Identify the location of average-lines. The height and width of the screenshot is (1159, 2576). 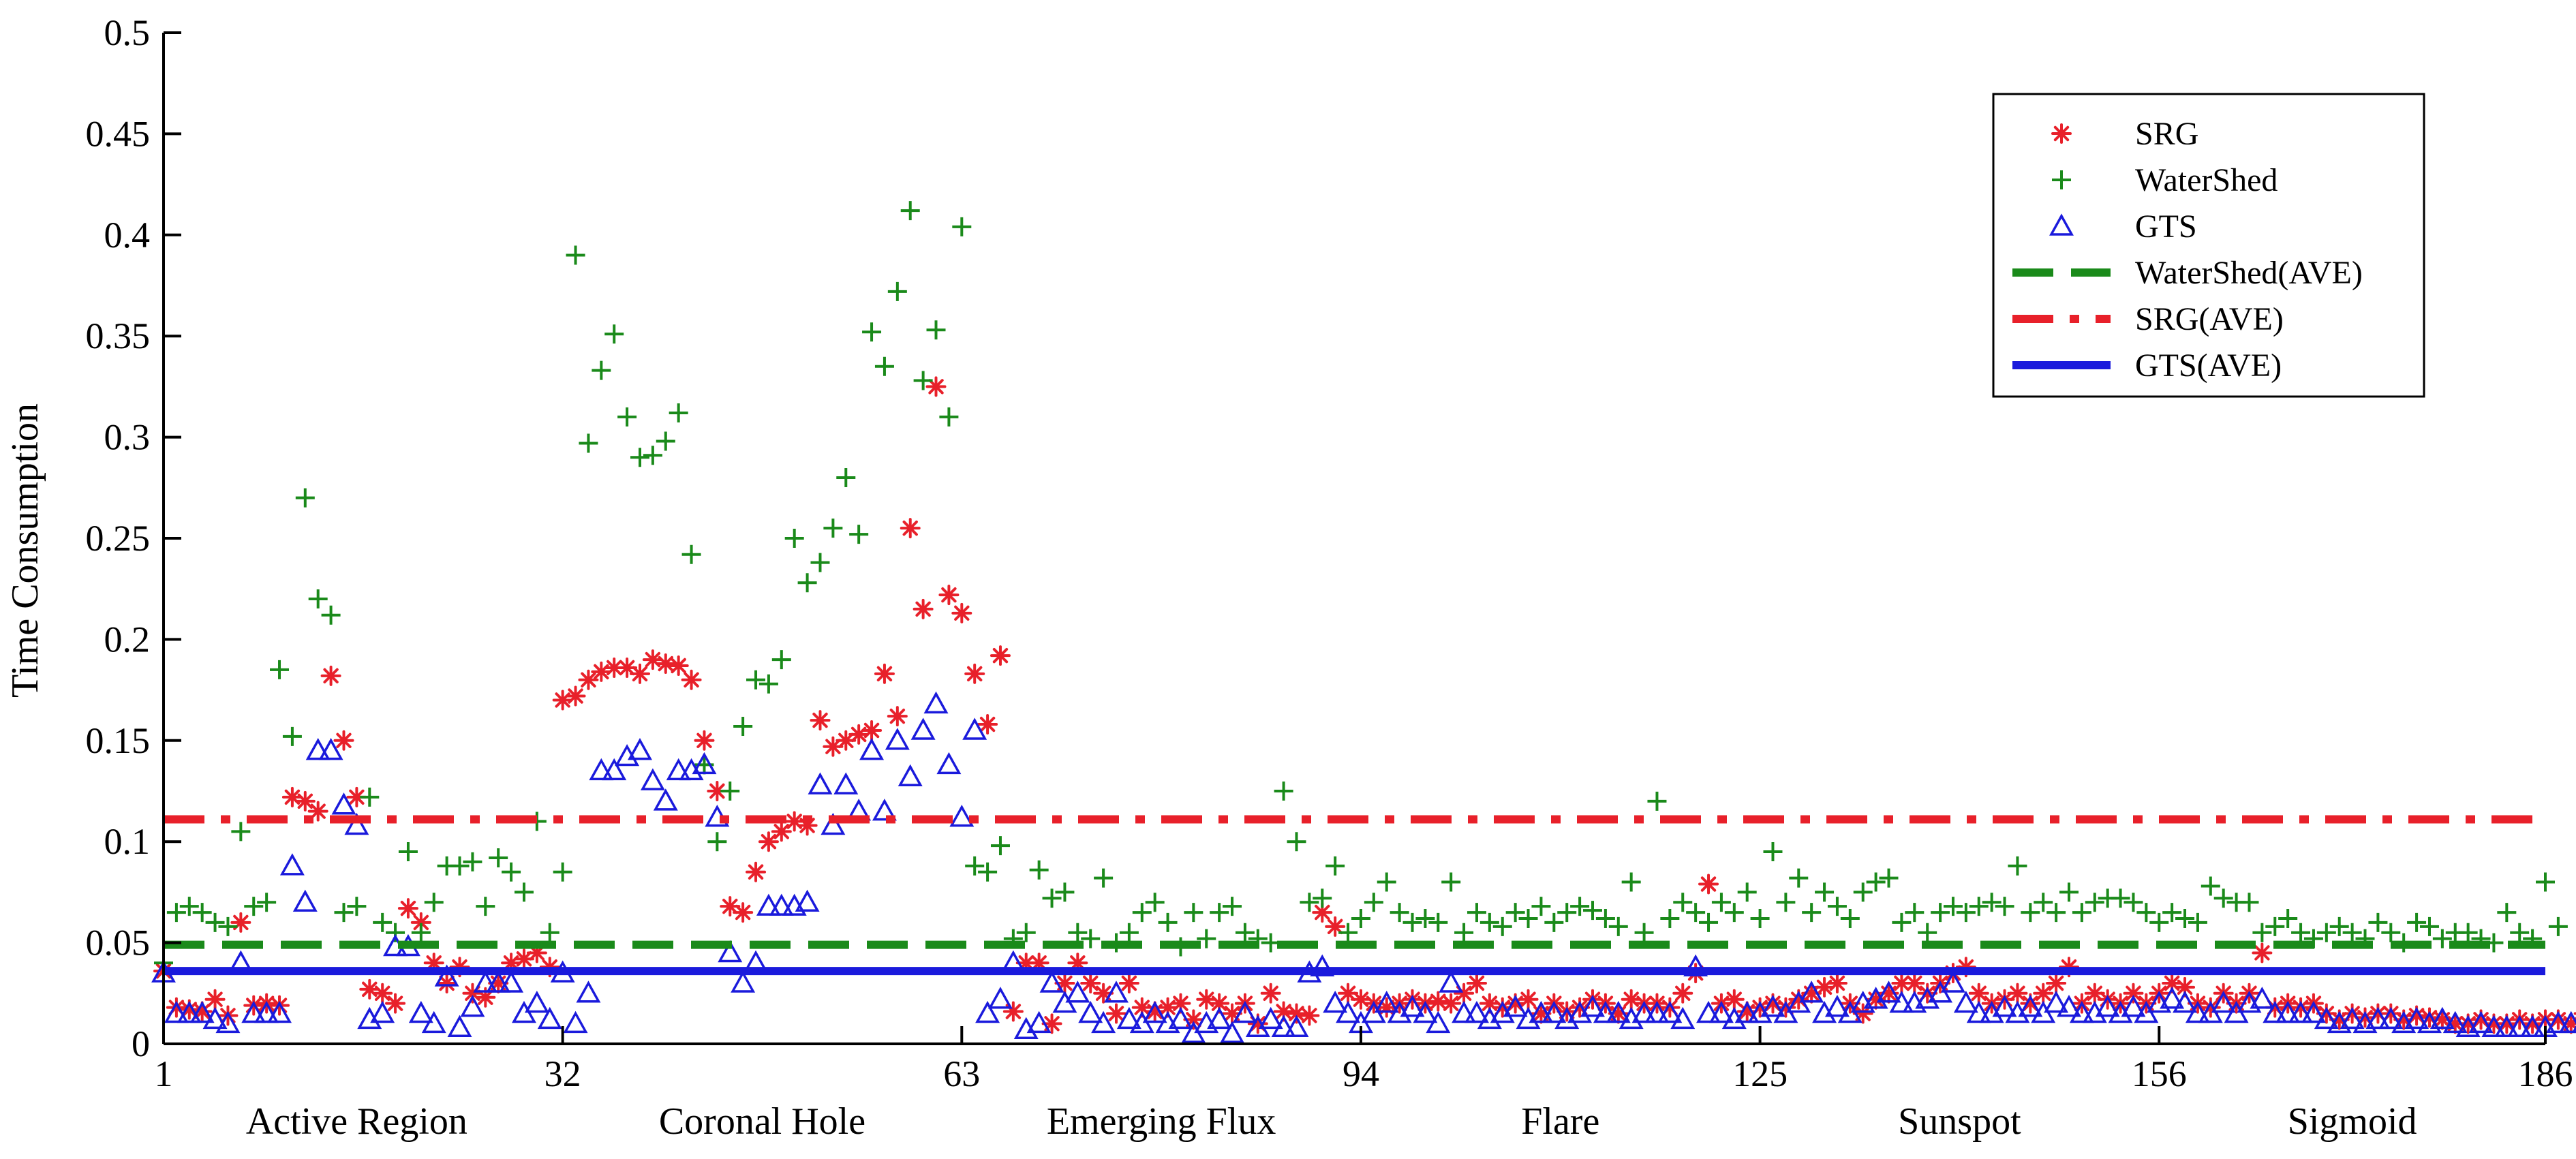
(1354, 895).